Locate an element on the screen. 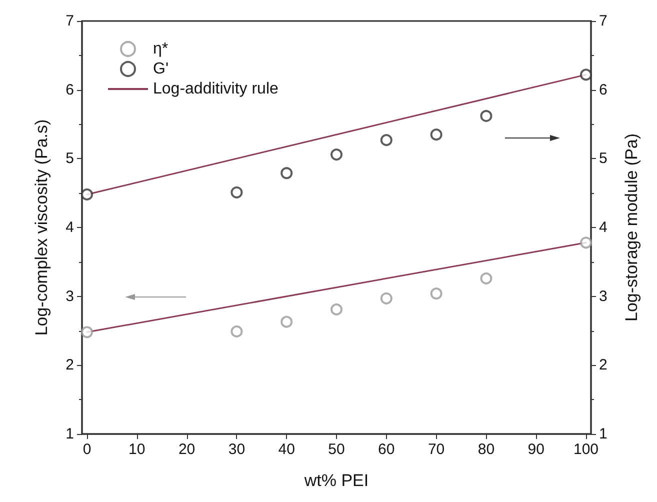  y2-tick-label: 1 is located at coordinates (603, 434).